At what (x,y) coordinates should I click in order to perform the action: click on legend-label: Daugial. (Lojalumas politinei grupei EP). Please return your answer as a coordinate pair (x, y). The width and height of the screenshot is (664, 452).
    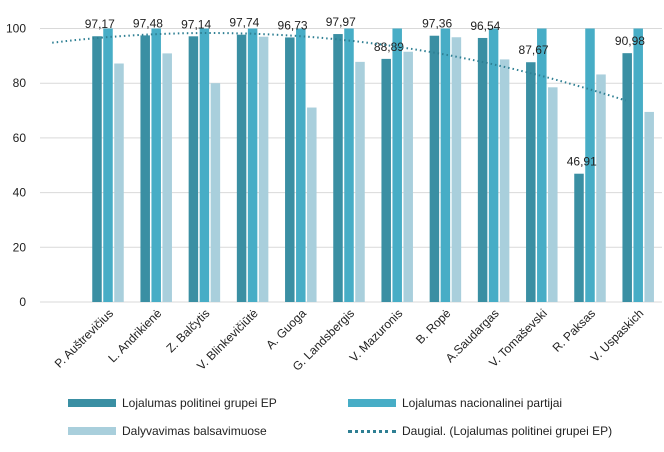
    Looking at the image, I should click on (507, 431).